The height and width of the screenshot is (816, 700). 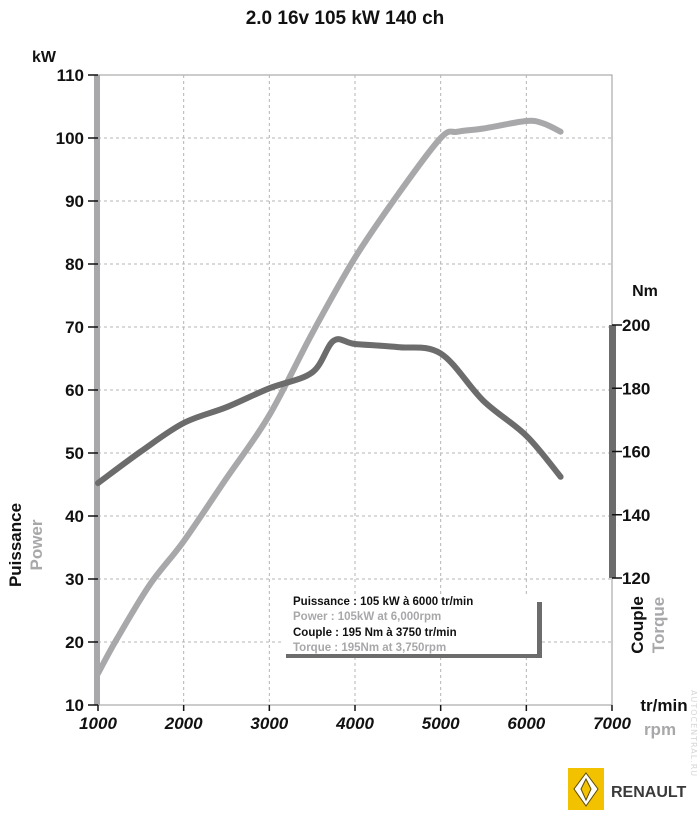 I want to click on left-axis-unit: kW, so click(x=44, y=57).